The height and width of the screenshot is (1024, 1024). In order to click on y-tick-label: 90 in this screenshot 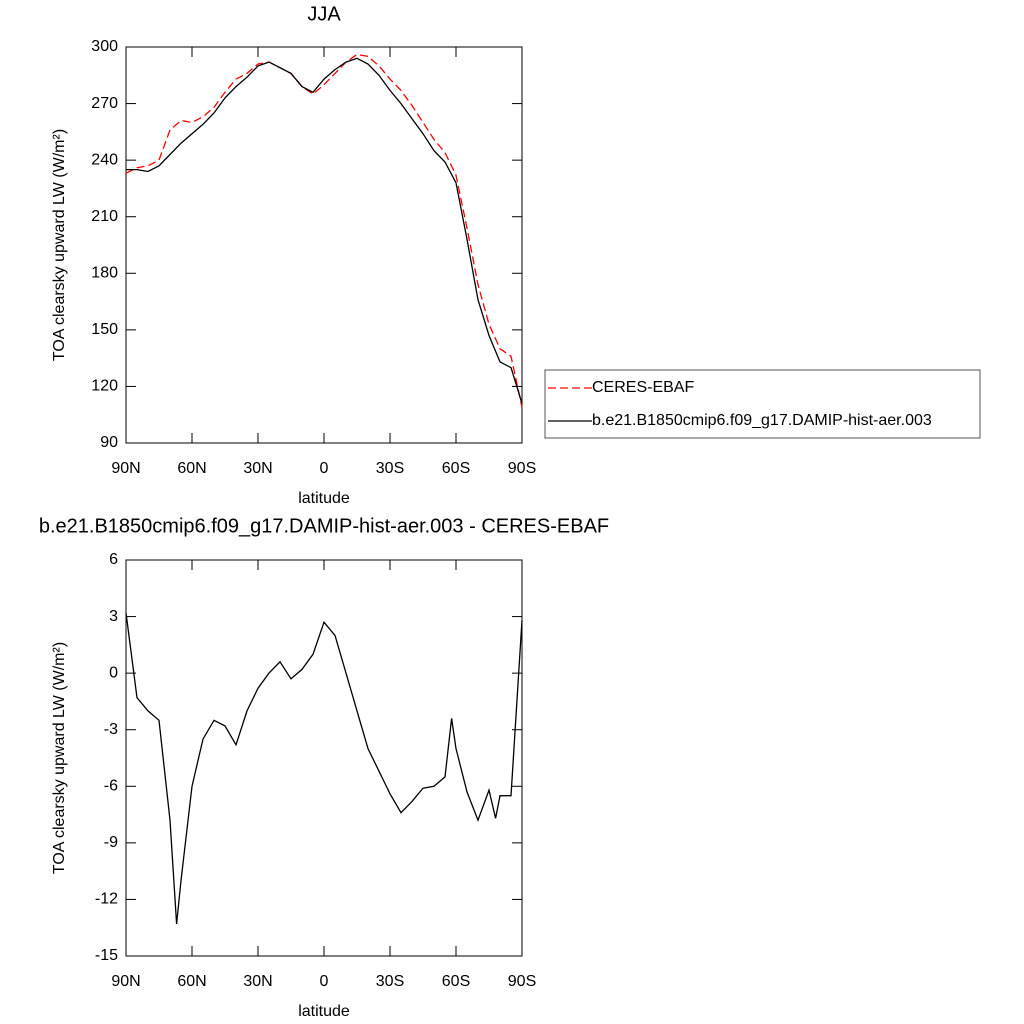, I will do `click(109, 442)`.